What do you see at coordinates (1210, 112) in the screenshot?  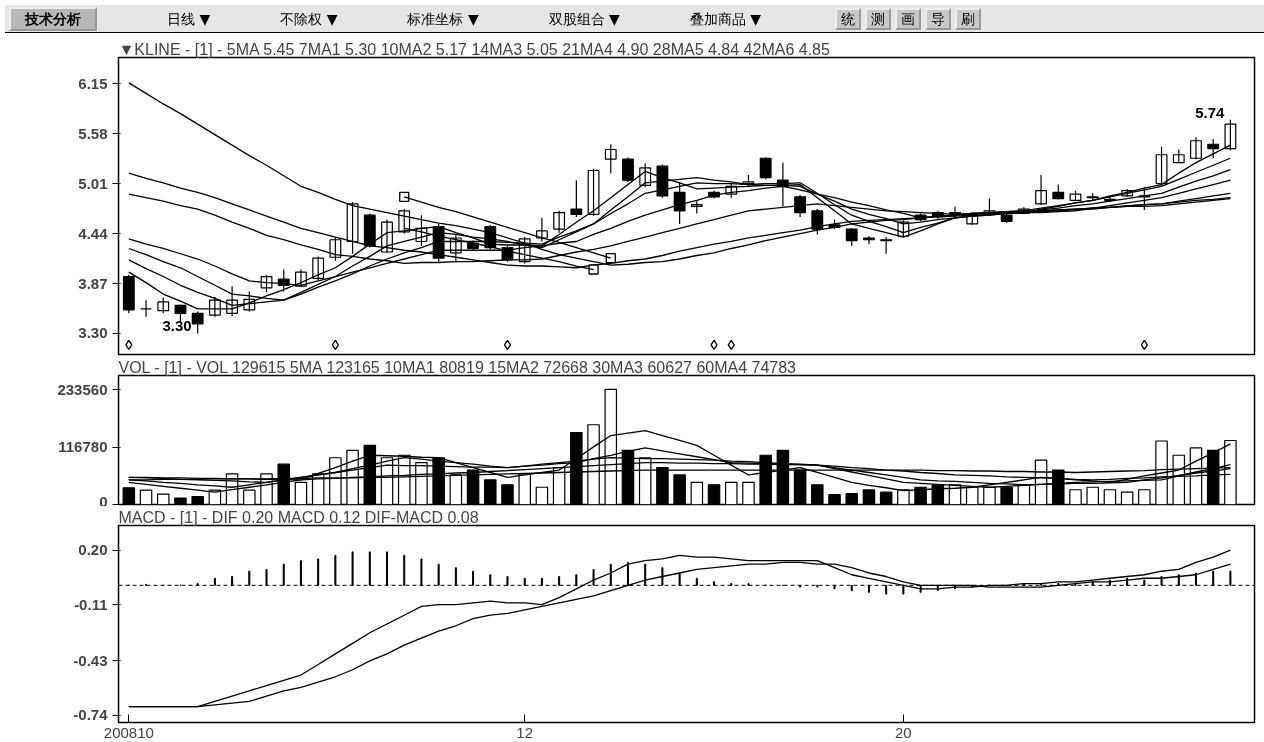 I see `annotation: 5.74` at bounding box center [1210, 112].